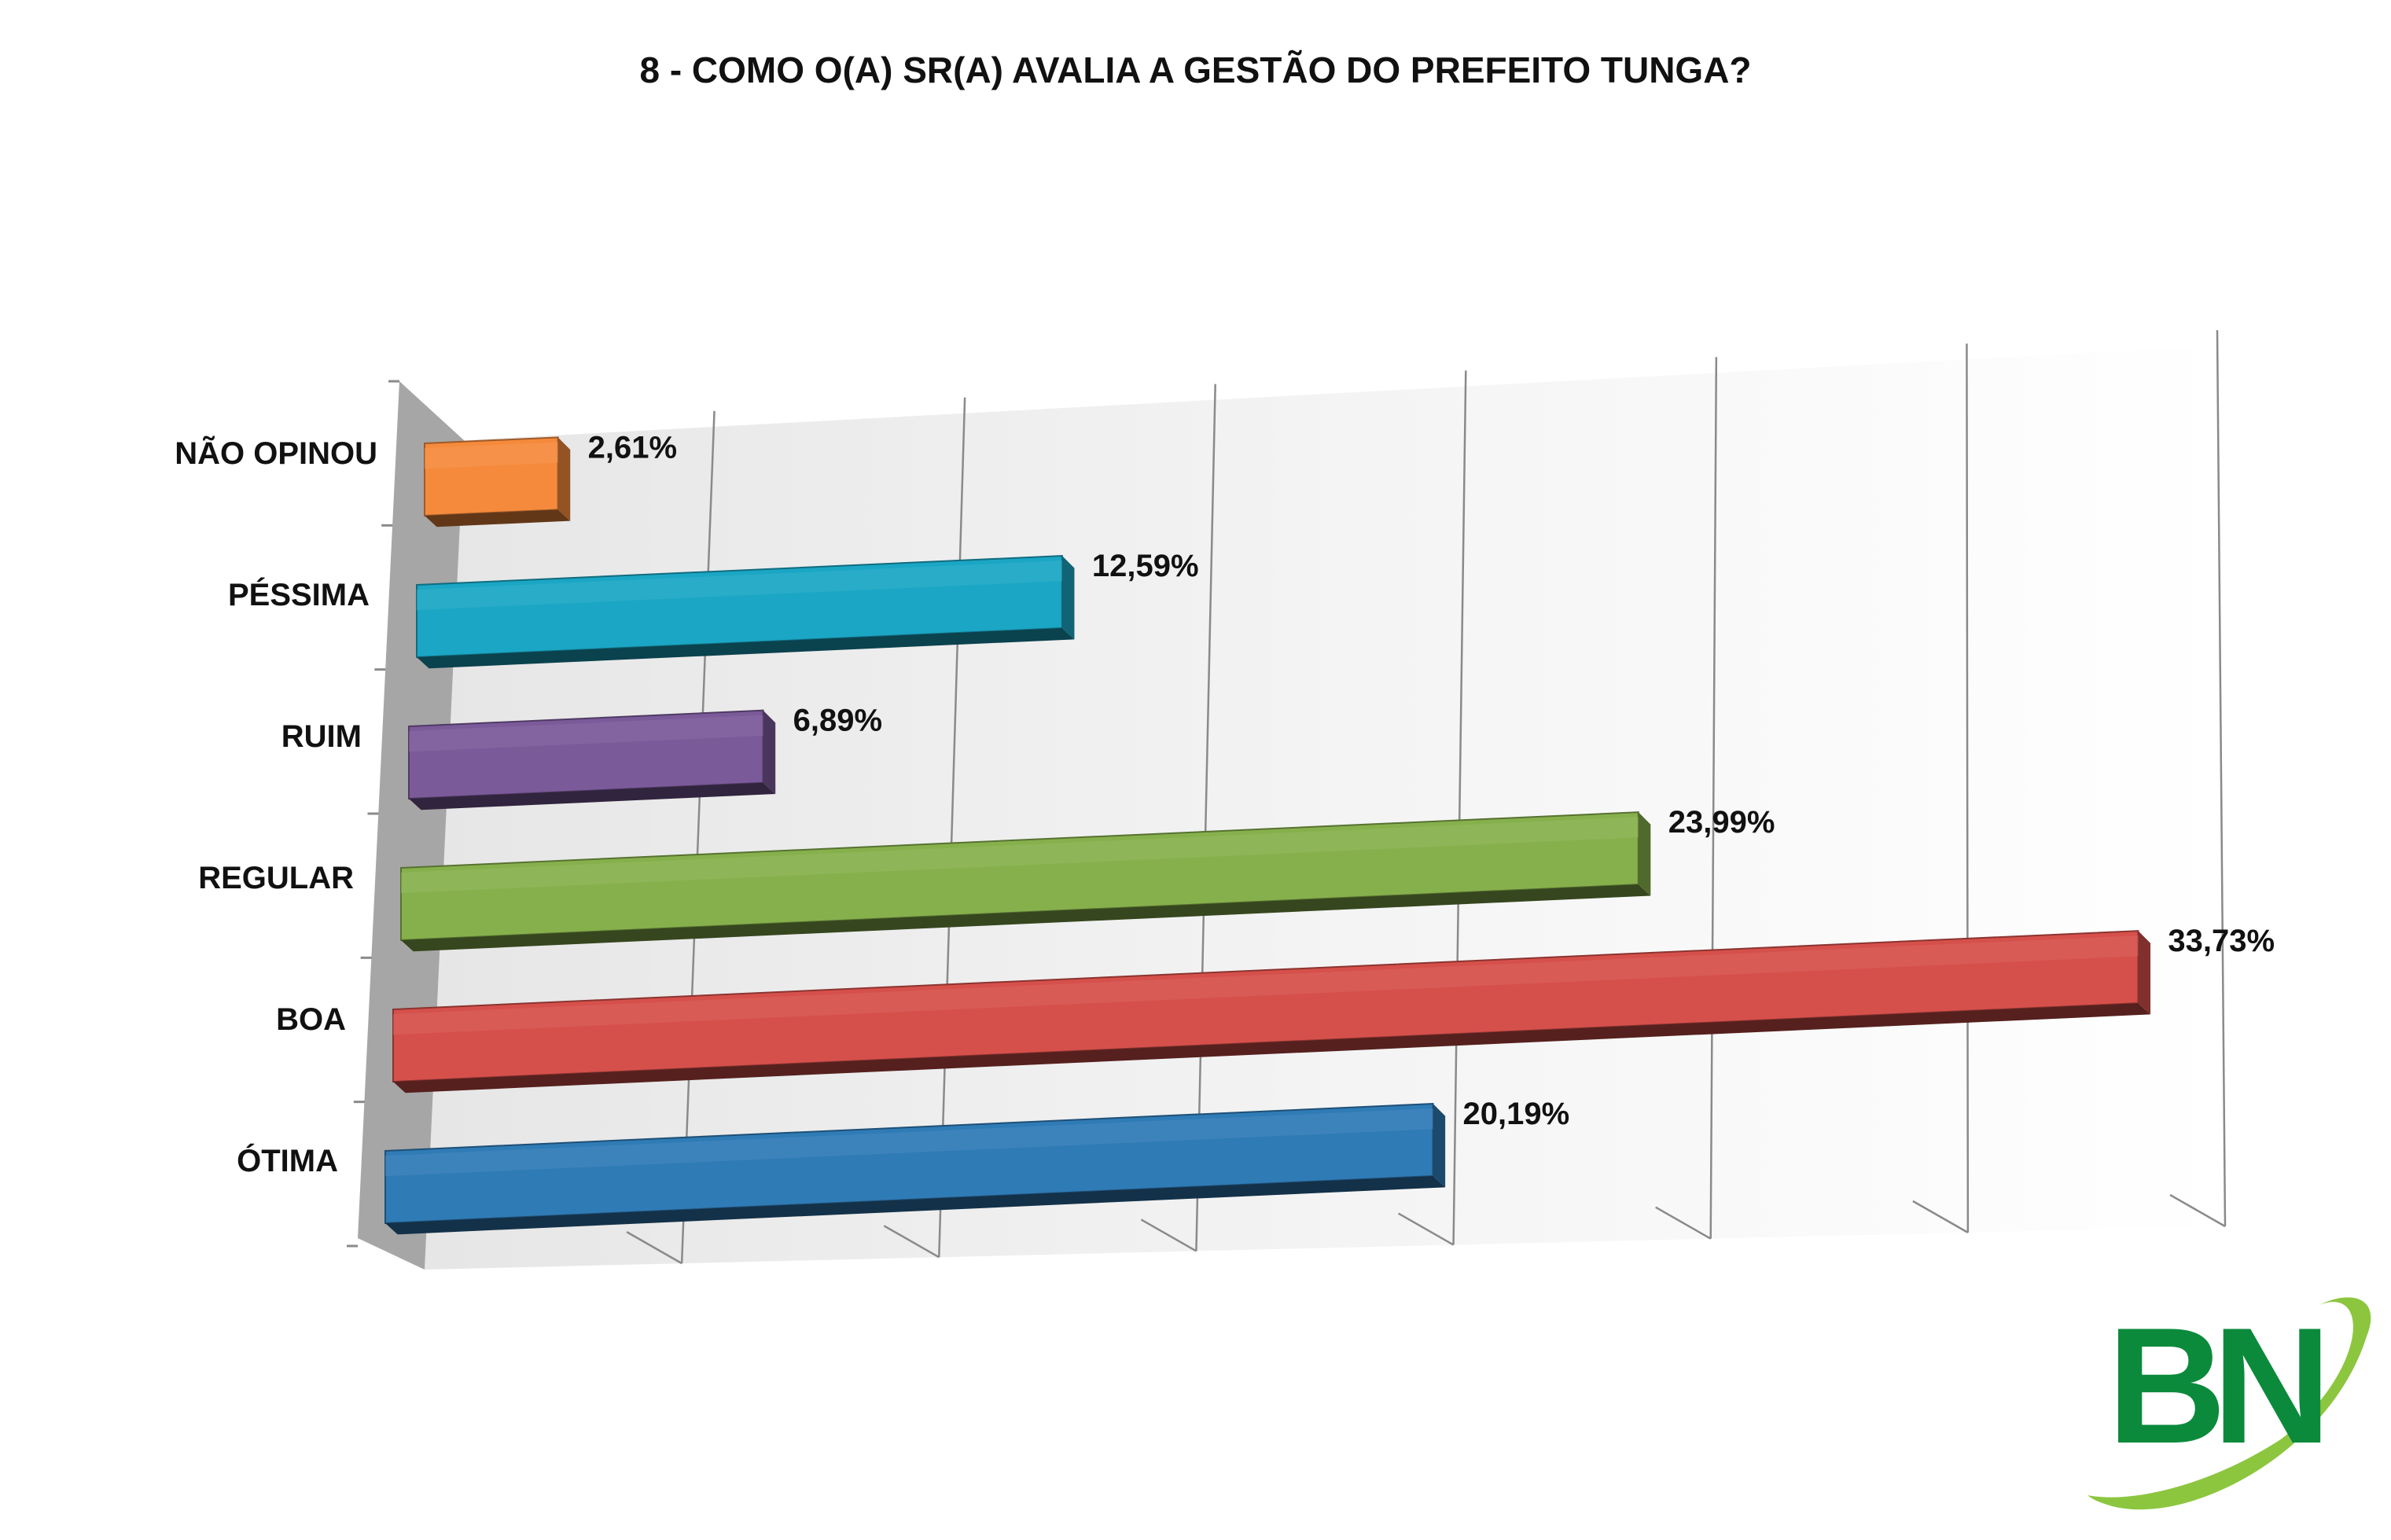  I want to click on category-label: REGULAR, so click(276, 878).